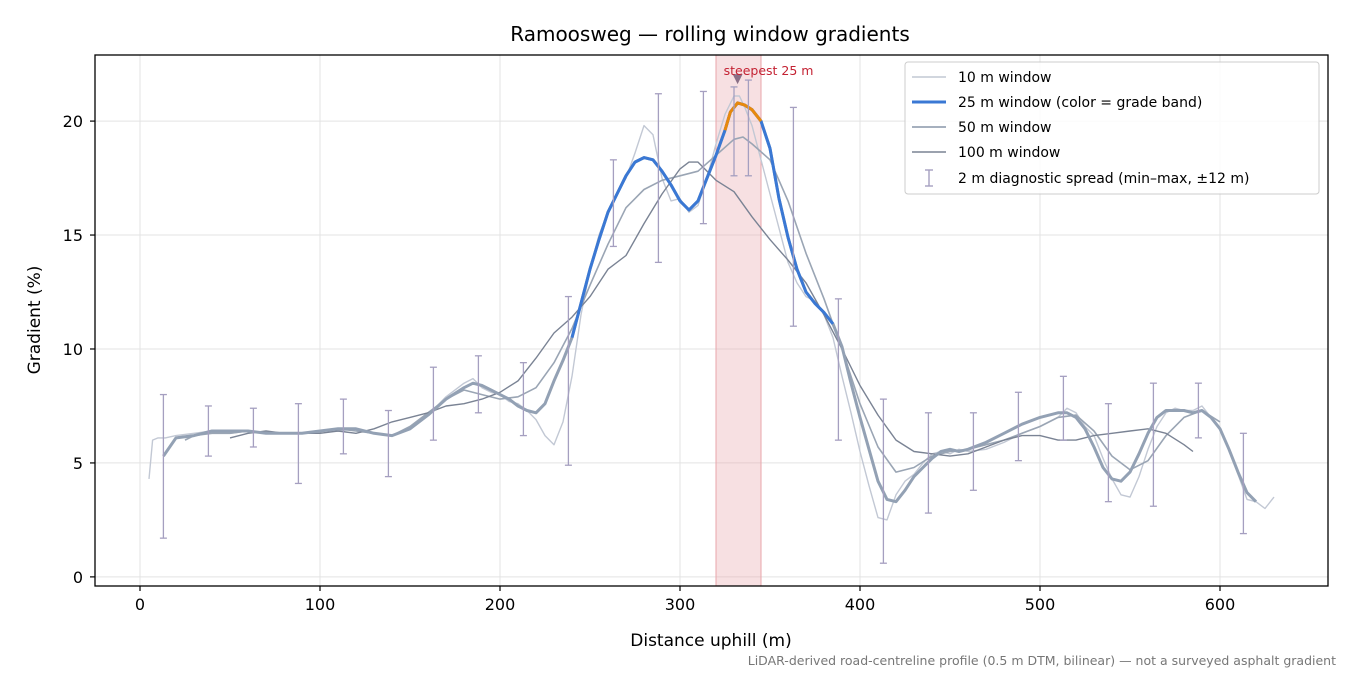  I want to click on legend-label-100m: 100 m window, so click(1009, 153).